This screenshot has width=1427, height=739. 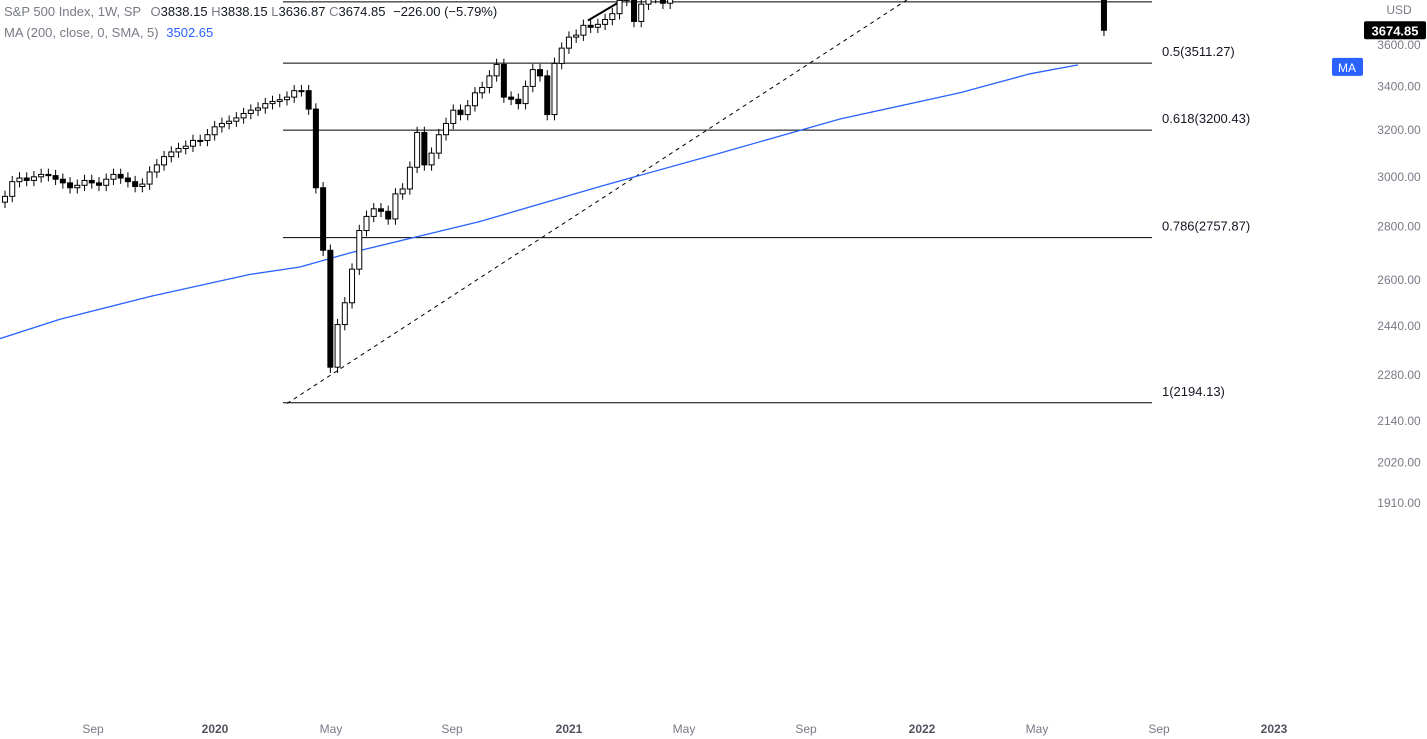 I want to click on x-tick-label: 2022, so click(x=922, y=729).